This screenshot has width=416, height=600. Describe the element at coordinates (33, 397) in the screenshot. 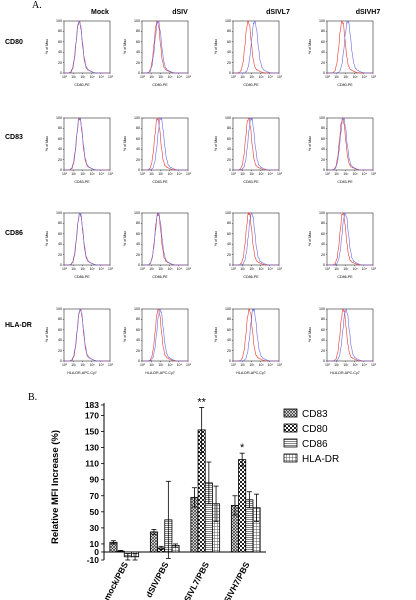

I see `panel-b-label: B.` at that location.